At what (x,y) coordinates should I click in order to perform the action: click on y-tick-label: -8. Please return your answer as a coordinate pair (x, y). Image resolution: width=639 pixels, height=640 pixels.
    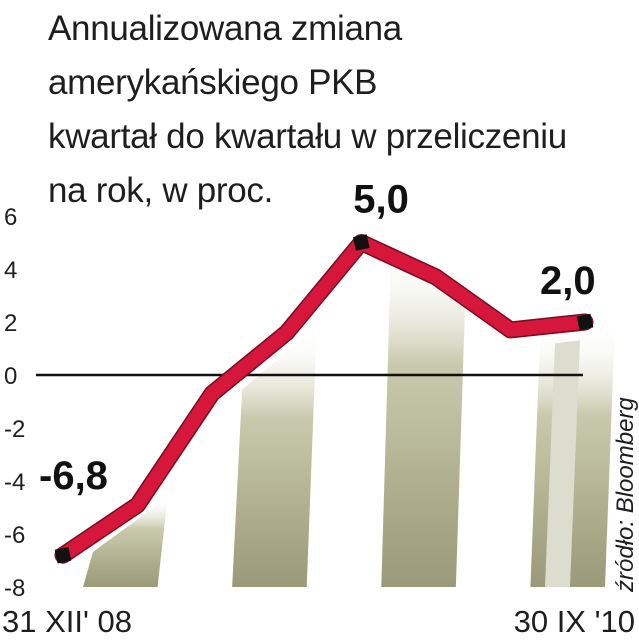
    Looking at the image, I should click on (14, 588).